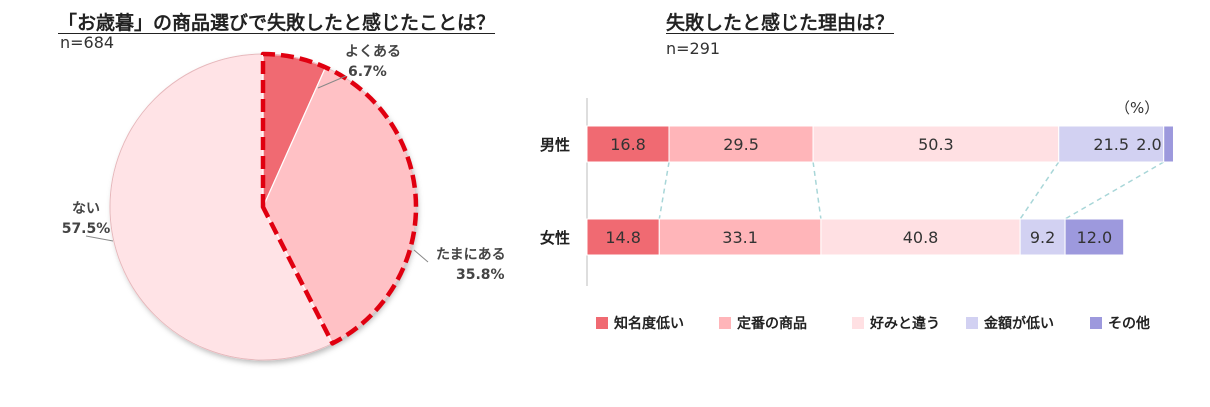 The image size is (1210, 407). Describe the element at coordinates (421, 256) in the screenshot. I see `pie-label-sometimes-leader` at that location.